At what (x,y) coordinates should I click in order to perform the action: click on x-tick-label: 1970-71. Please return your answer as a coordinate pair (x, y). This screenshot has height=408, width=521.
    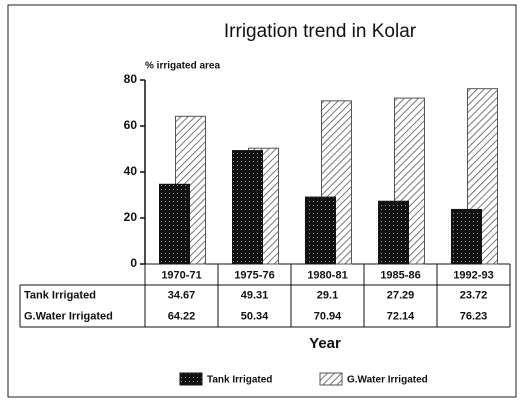
    Looking at the image, I should click on (181, 275).